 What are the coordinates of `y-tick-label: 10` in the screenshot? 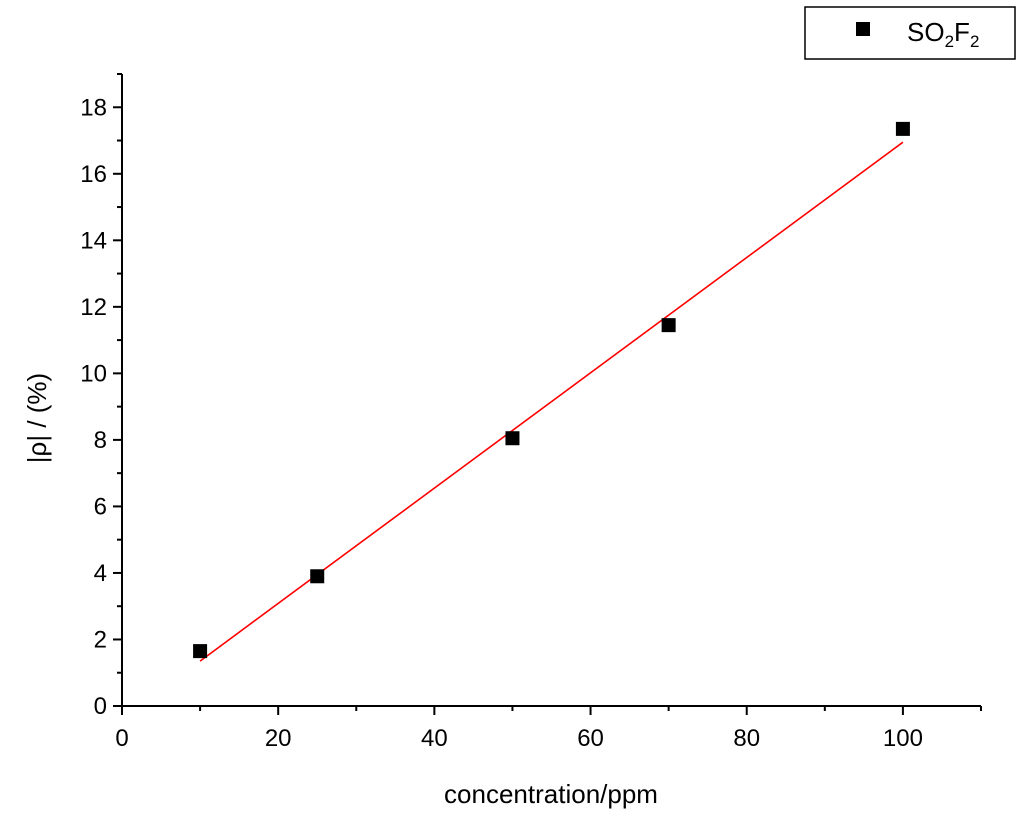 It's located at (93, 373).